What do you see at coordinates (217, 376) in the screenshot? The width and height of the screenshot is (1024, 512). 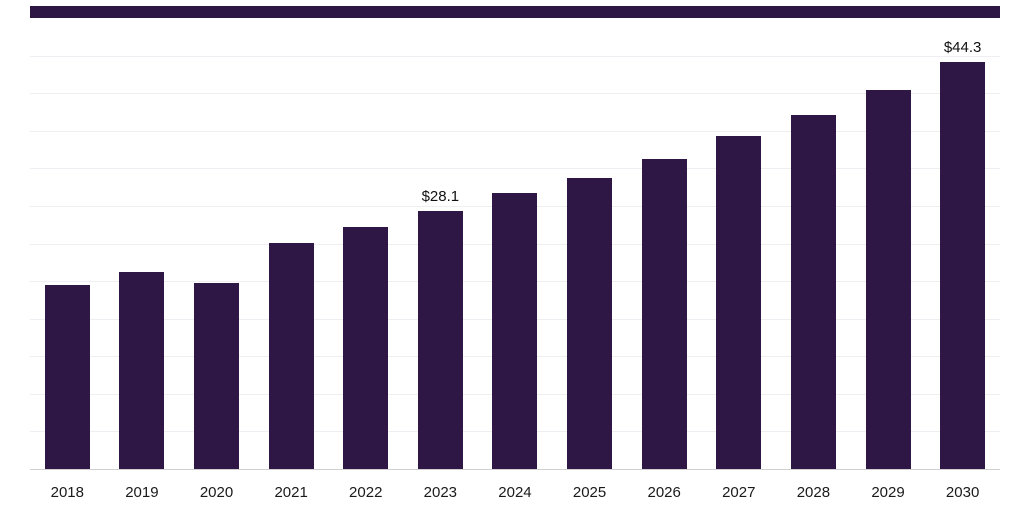 I see `bar-2020` at bounding box center [217, 376].